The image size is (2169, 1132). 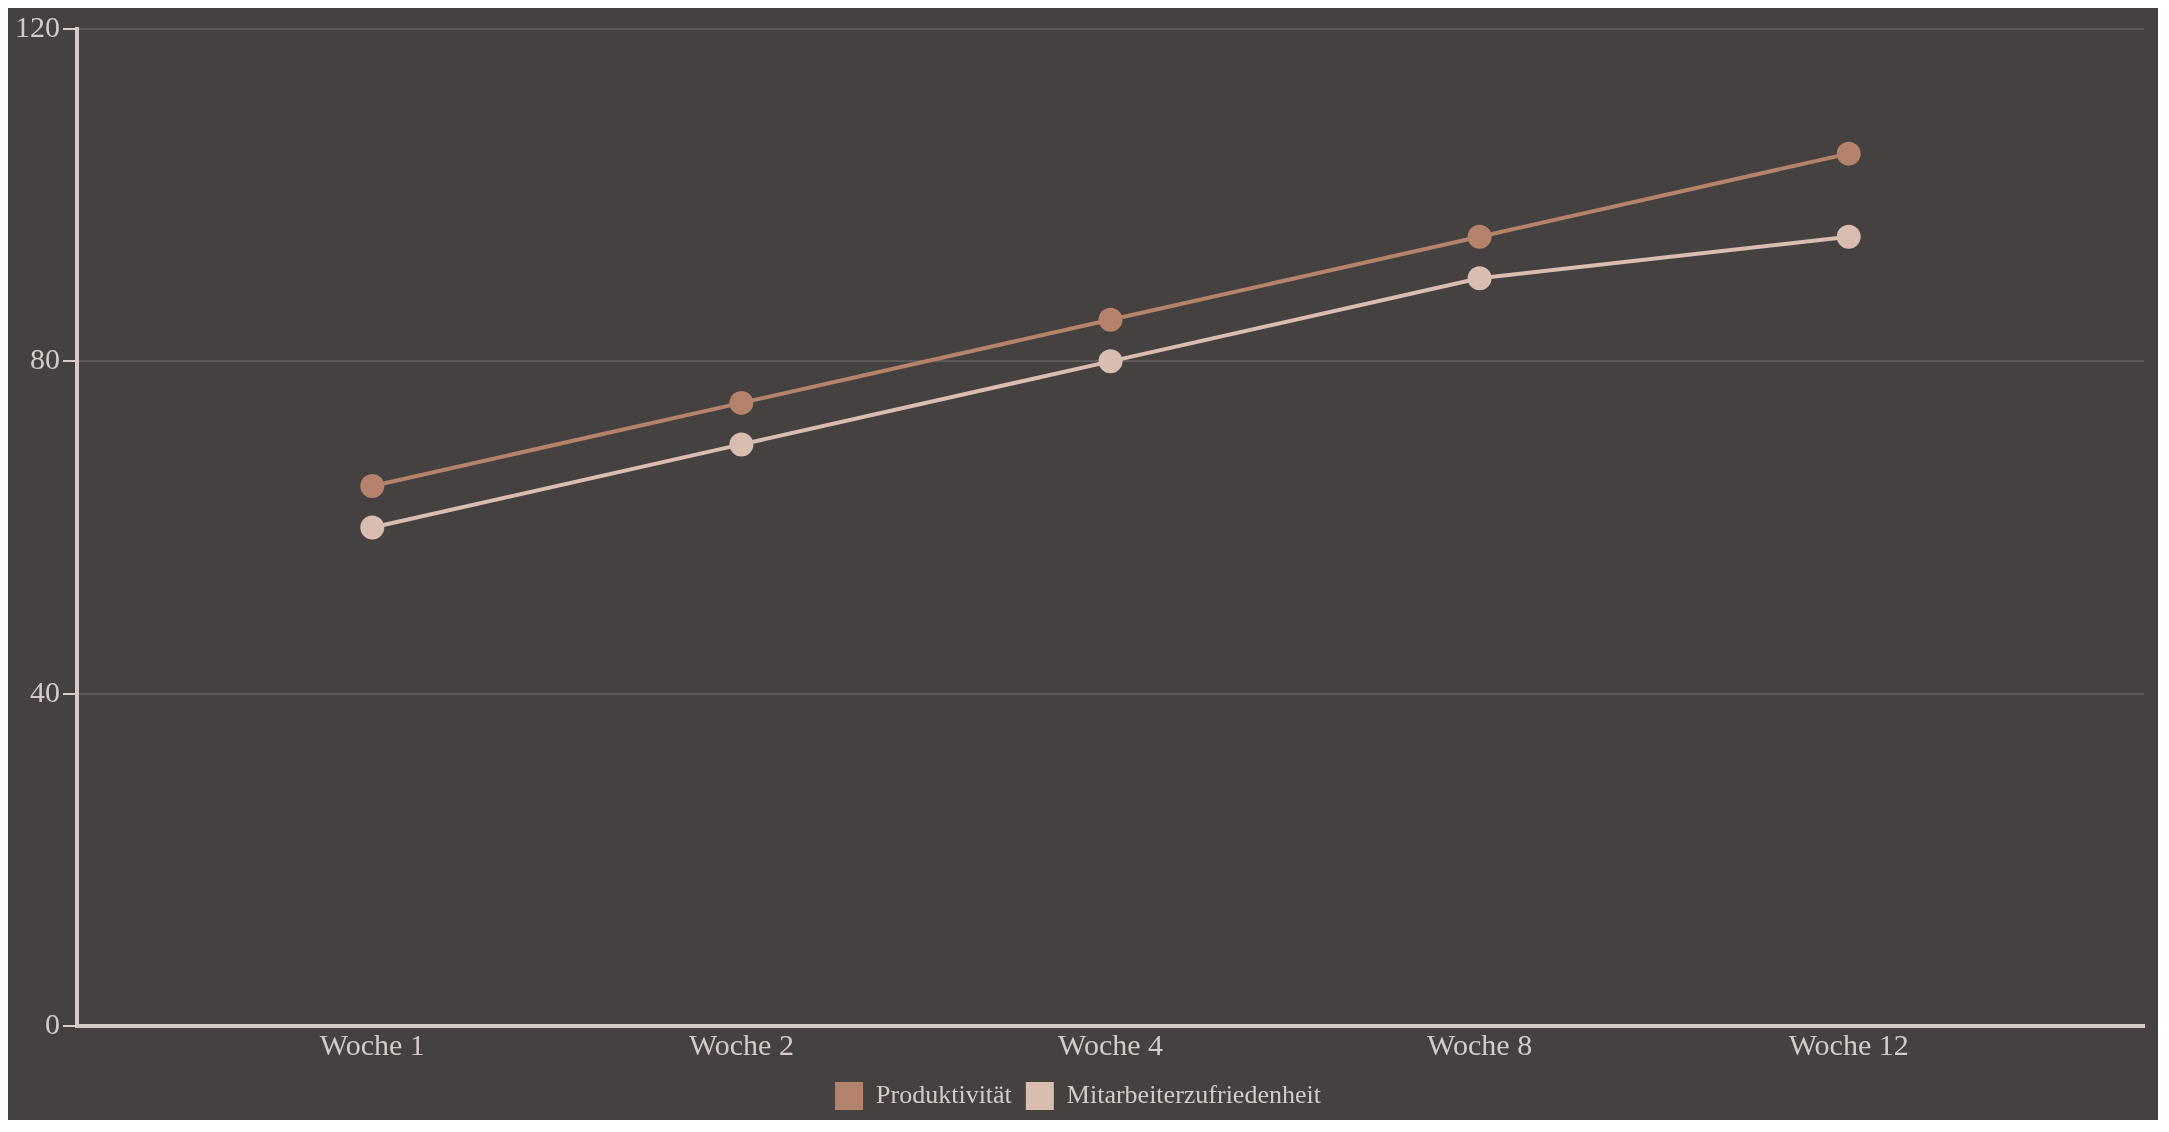 I want to click on y-tick-label: 0, so click(x=52, y=1023).